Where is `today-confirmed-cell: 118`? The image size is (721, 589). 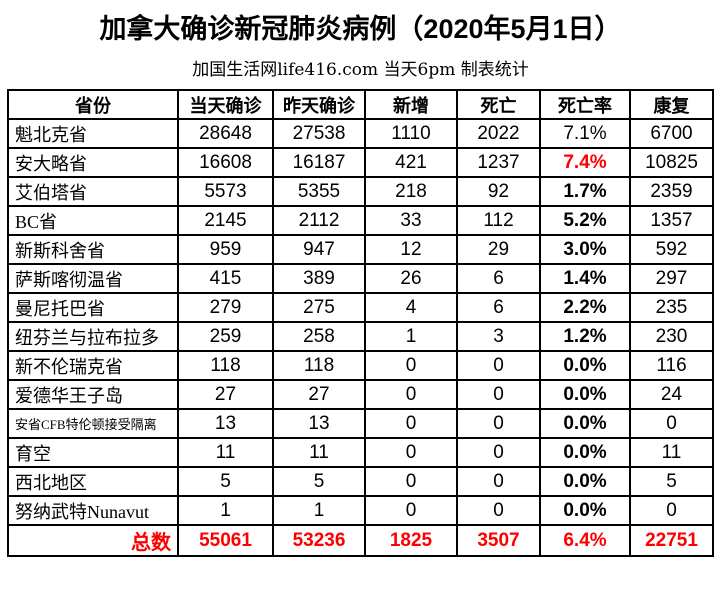 today-confirmed-cell: 118 is located at coordinates (225, 365).